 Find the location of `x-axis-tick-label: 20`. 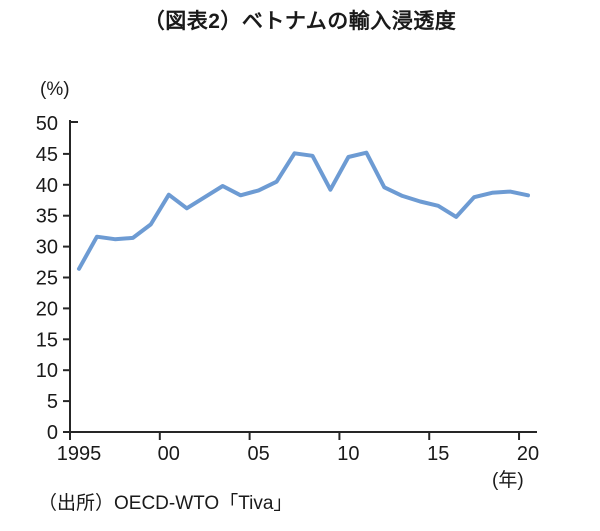

x-axis-tick-label: 20 is located at coordinates (528, 454).